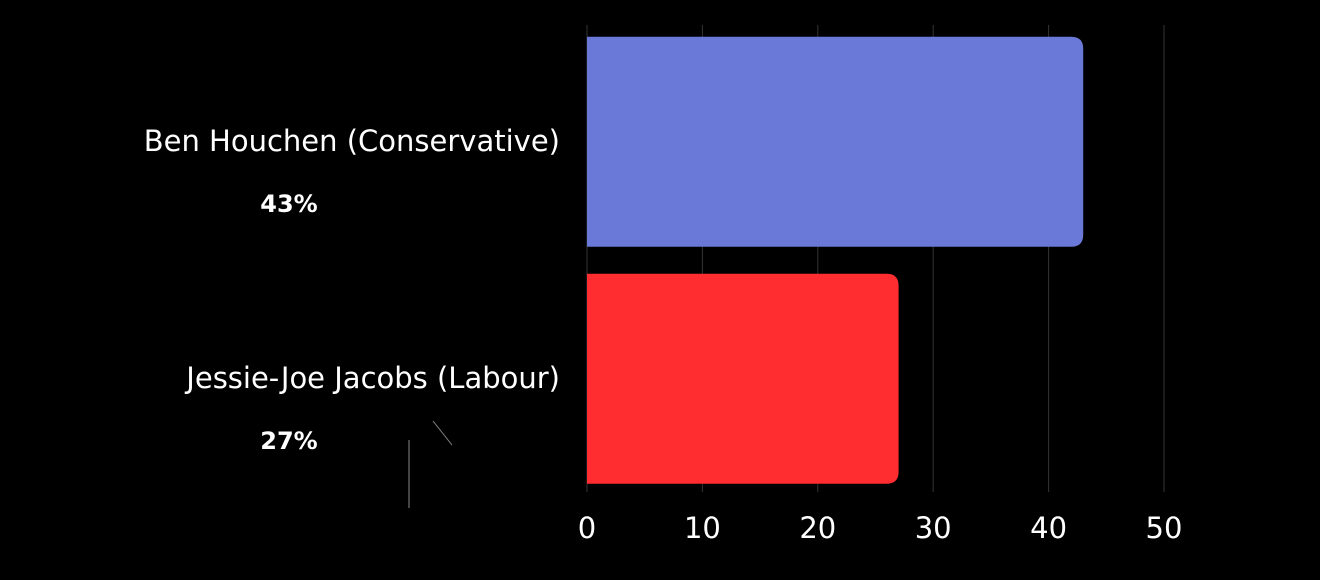  Describe the element at coordinates (442, 433) in the screenshot. I see `decoration` at that location.